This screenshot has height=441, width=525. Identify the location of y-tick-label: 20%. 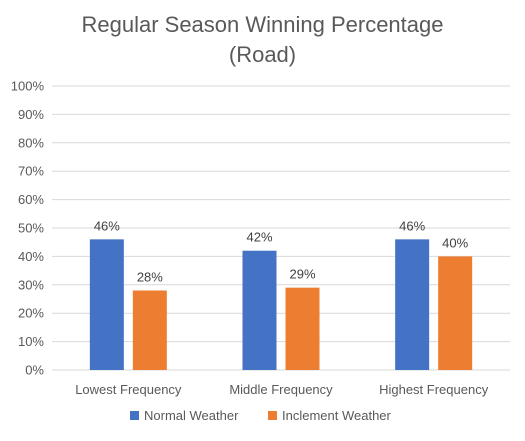
(31, 313).